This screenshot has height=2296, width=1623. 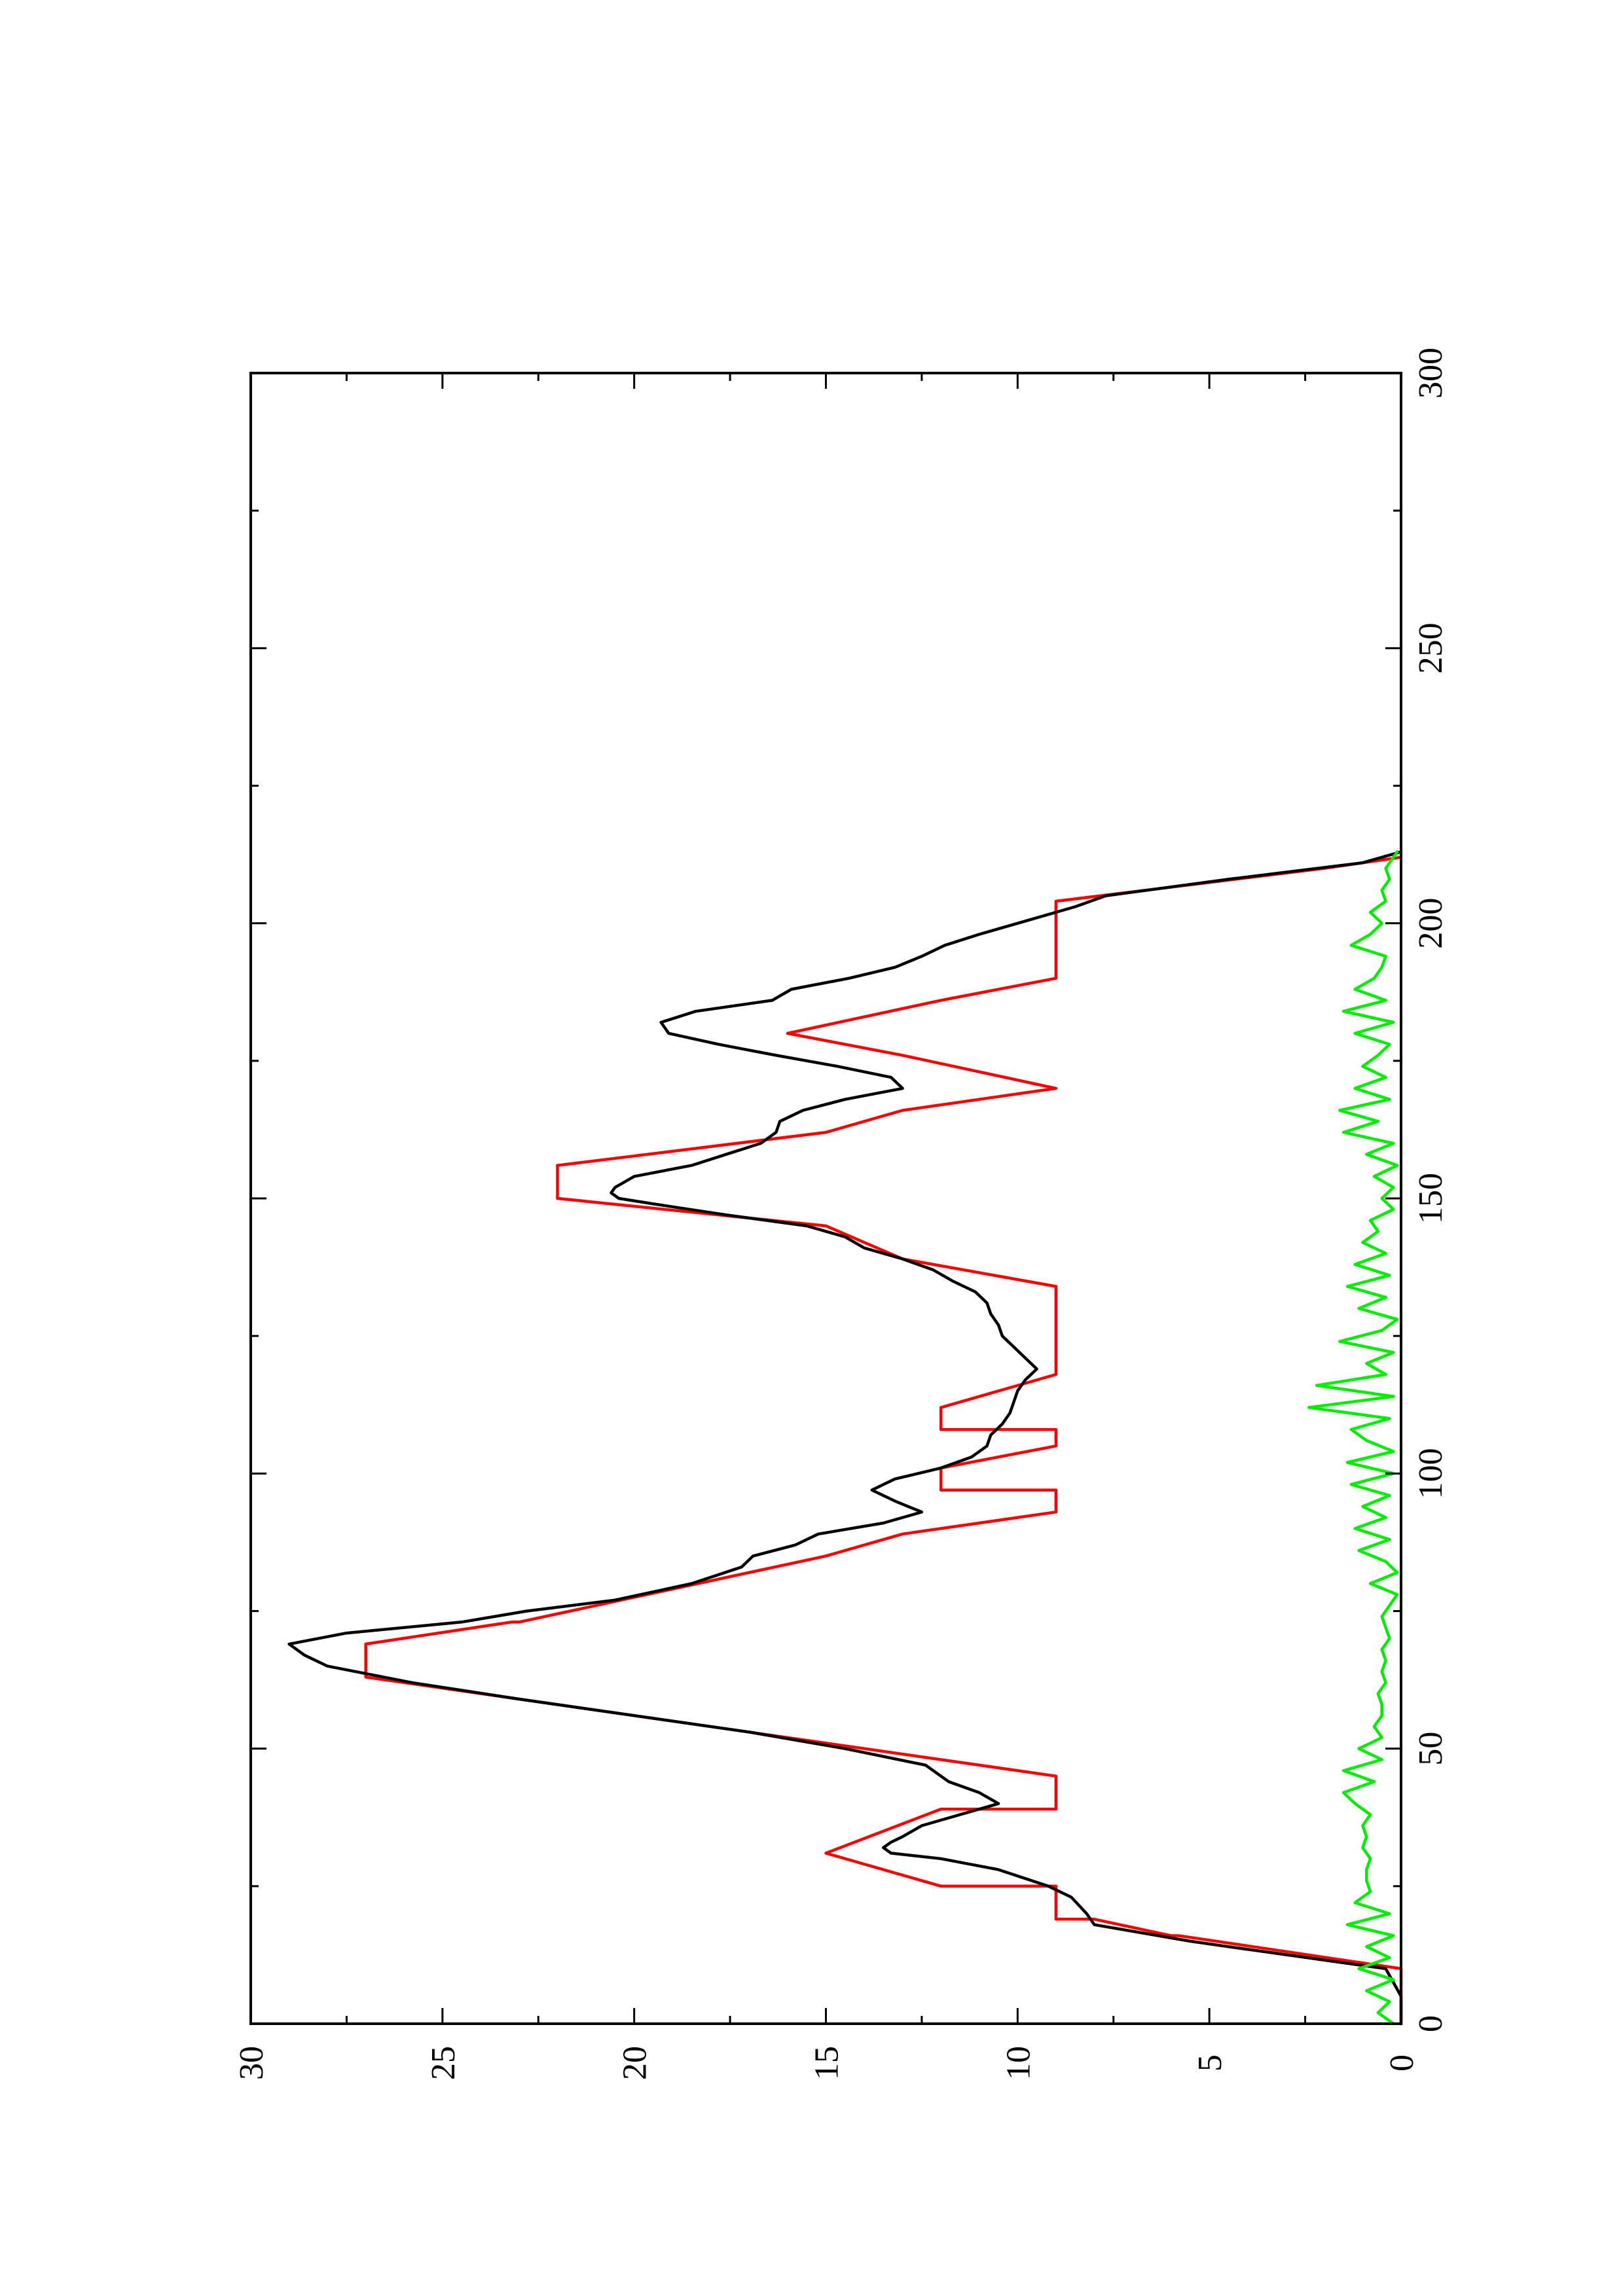 I want to click on x-tick-label: 200, so click(x=1431, y=923).